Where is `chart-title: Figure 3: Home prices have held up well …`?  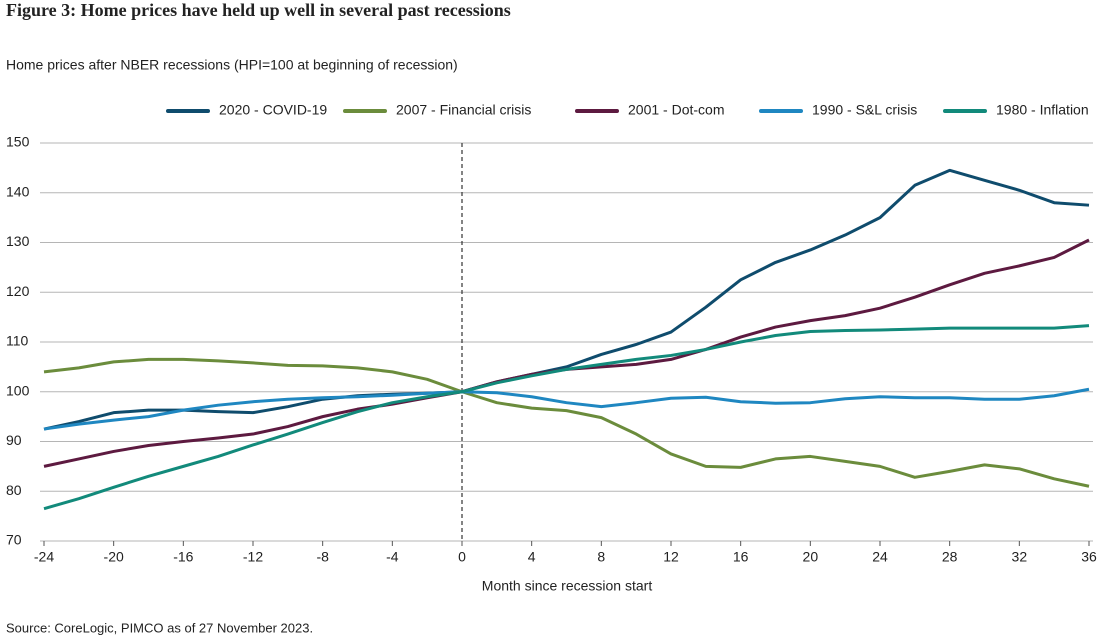 chart-title: Figure 3: Home prices have held up well … is located at coordinates (258, 10).